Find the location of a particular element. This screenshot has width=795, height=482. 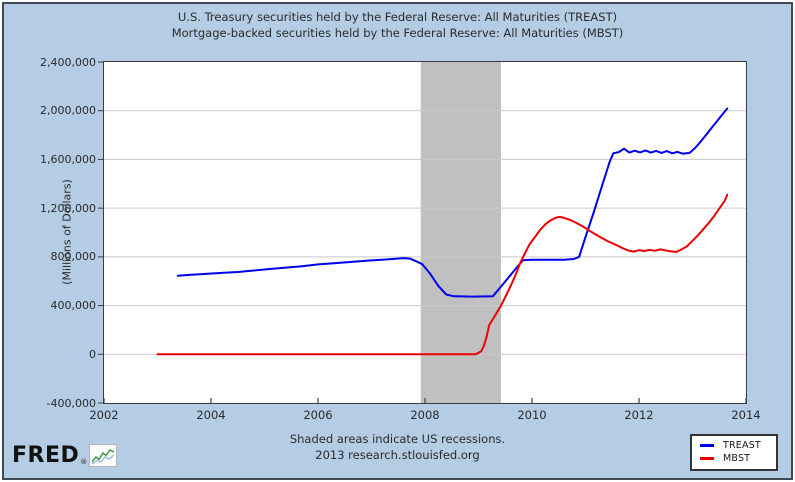

legend-item-mbst: MBST is located at coordinates (735, 458).